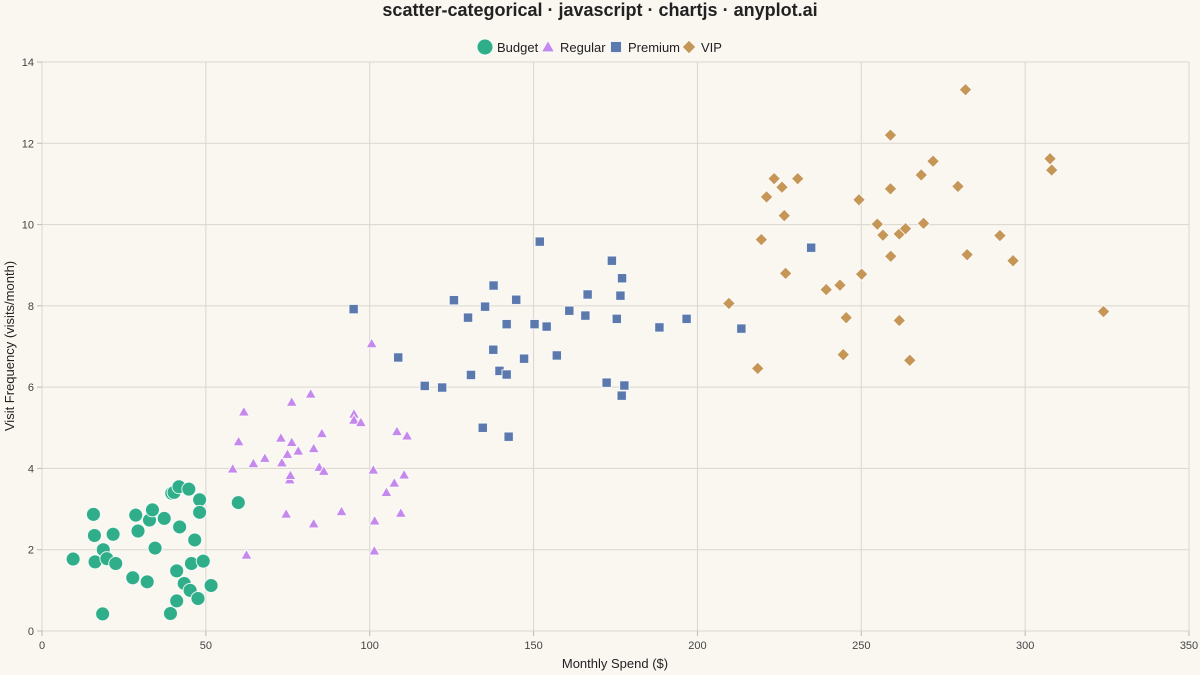  What do you see at coordinates (42, 646) in the screenshot?
I see `x-tick-label: 0` at bounding box center [42, 646].